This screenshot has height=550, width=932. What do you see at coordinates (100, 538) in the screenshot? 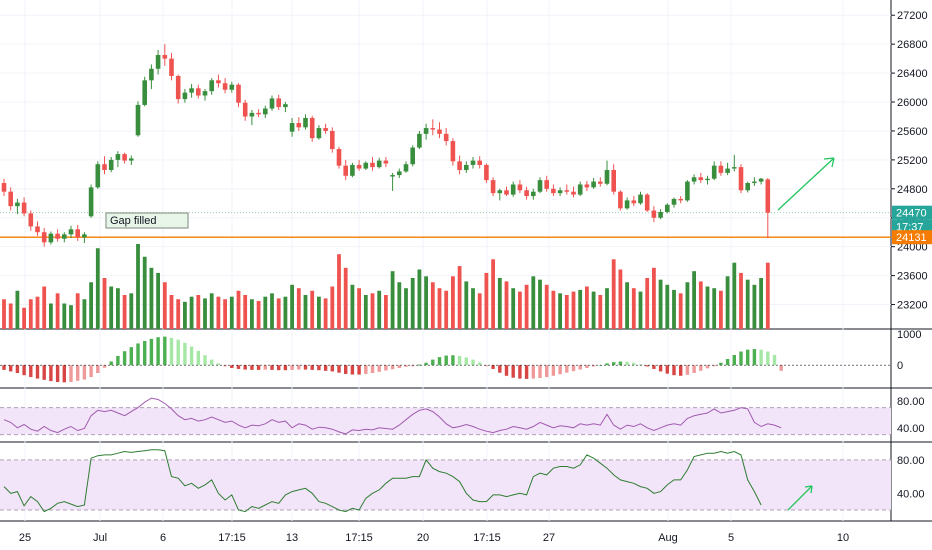
I see `time-label: Jul` at bounding box center [100, 538].